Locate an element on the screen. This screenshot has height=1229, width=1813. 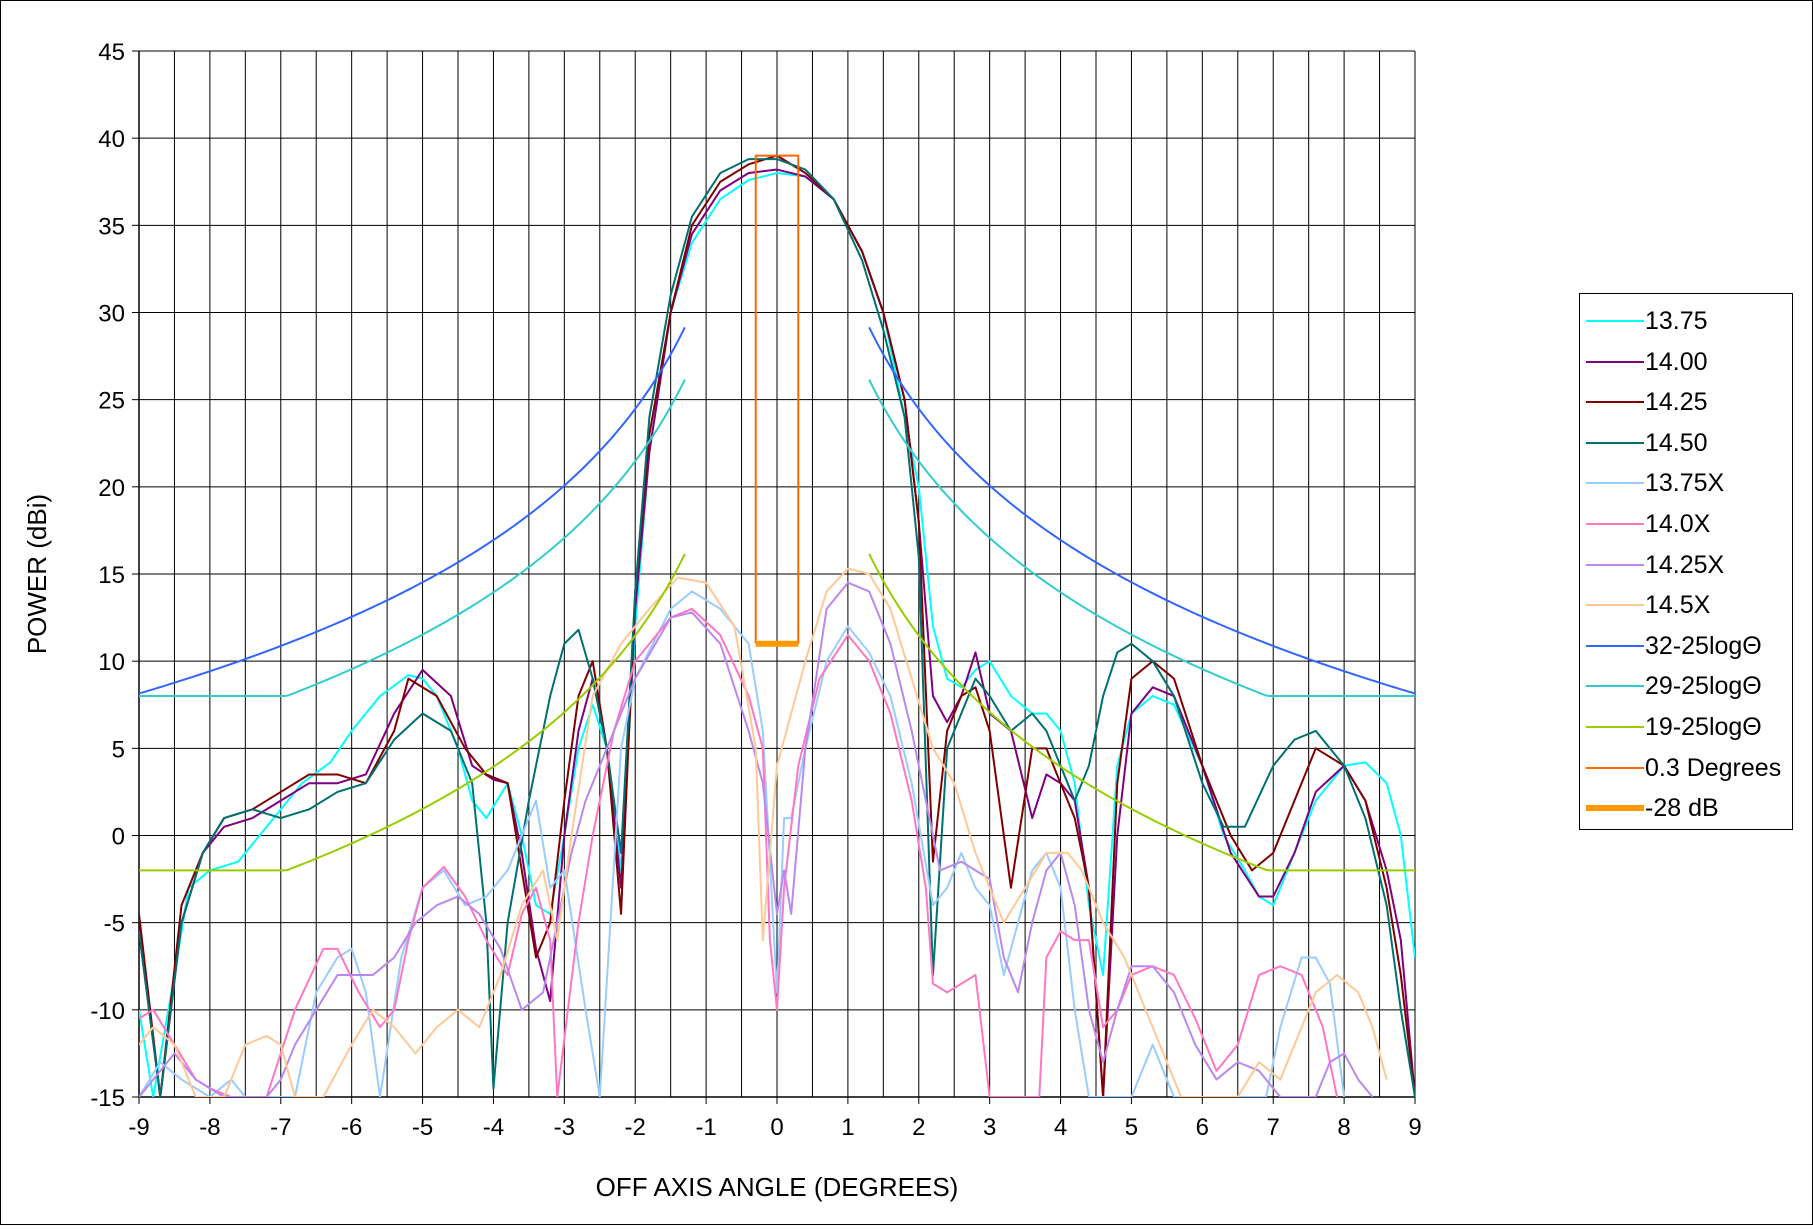
y-tick-label: 40 is located at coordinates (111, 139).